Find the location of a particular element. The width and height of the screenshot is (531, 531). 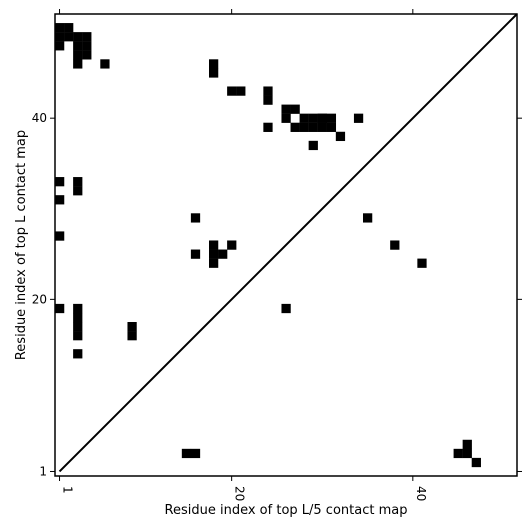

y-tick-label: 20 is located at coordinates (39, 299).